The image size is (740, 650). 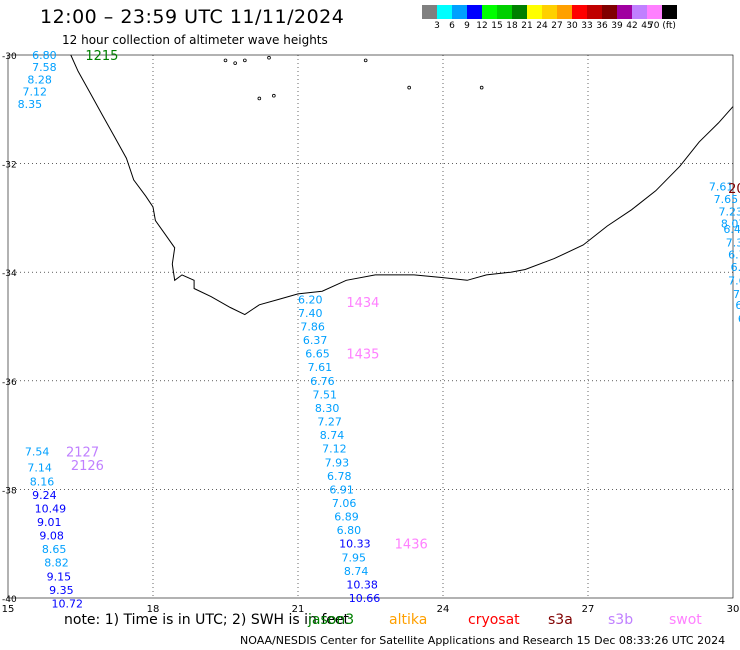 I want to click on longitude-tick-label: 24, so click(x=443, y=609).